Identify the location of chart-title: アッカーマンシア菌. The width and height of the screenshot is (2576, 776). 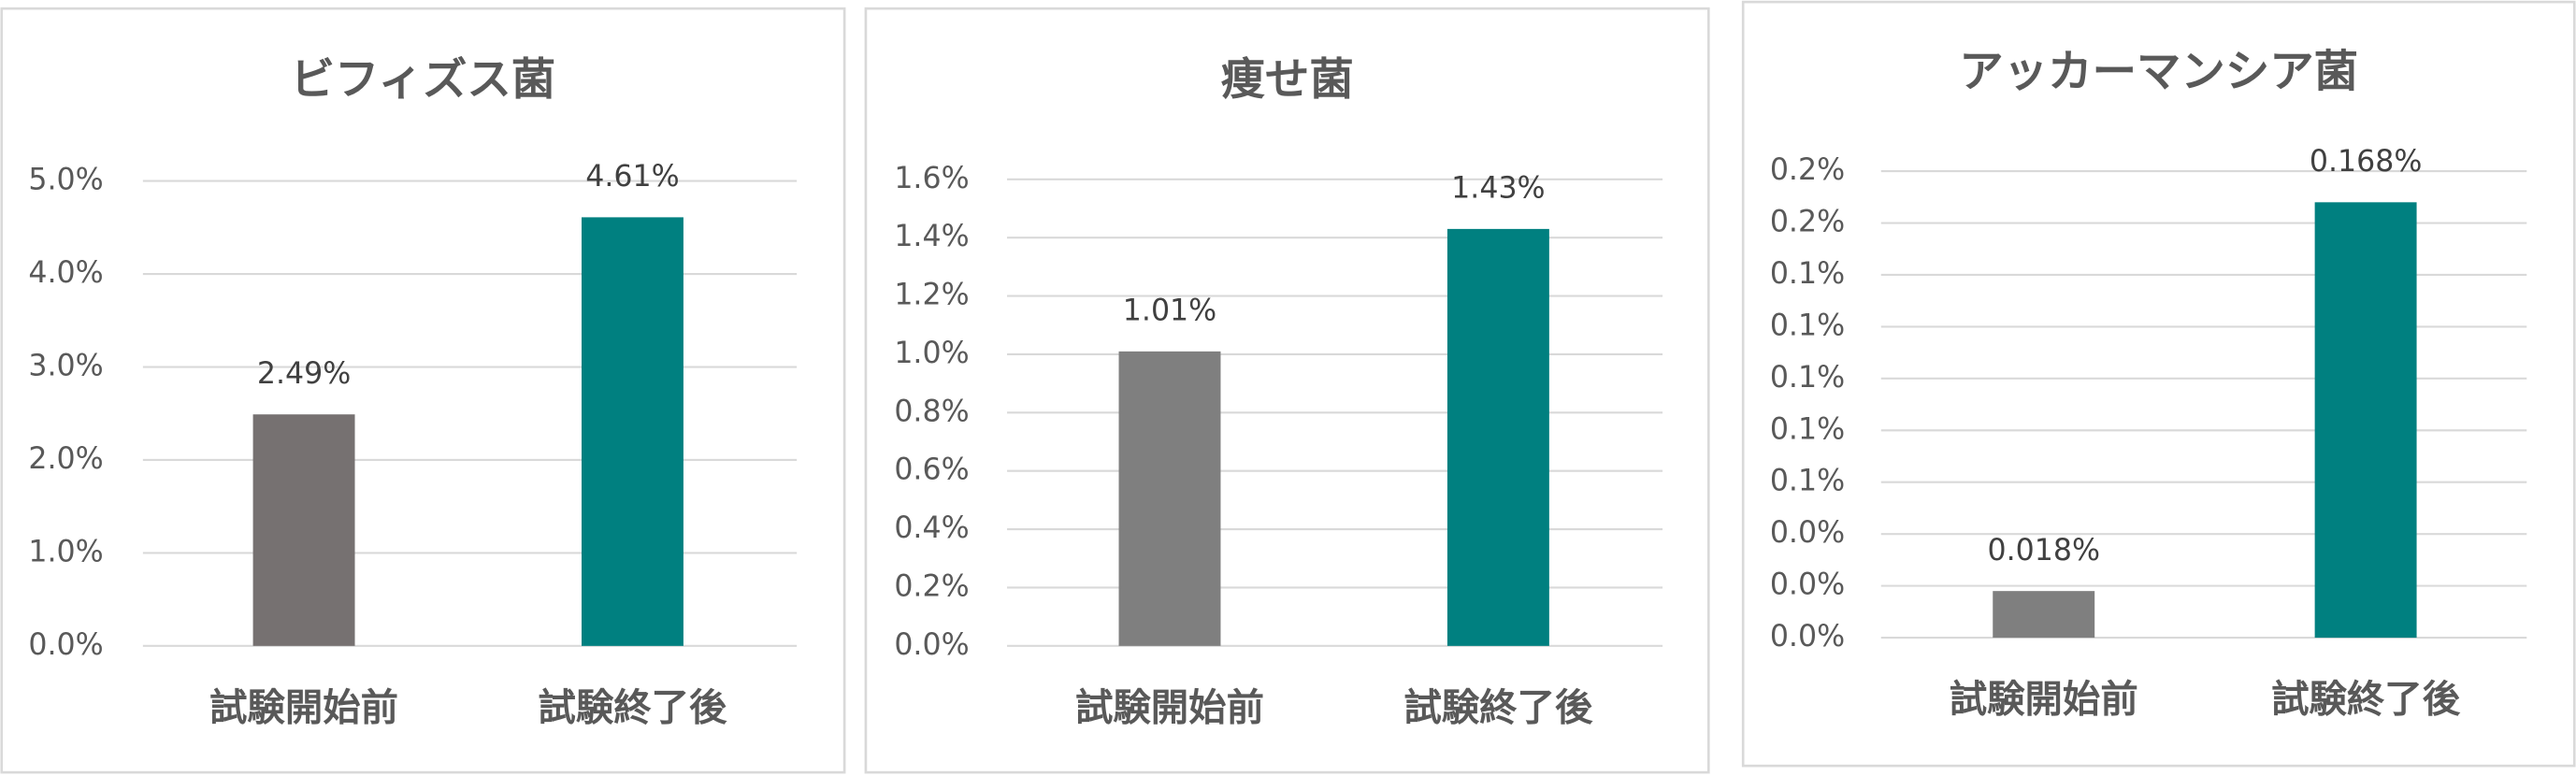
(2159, 71).